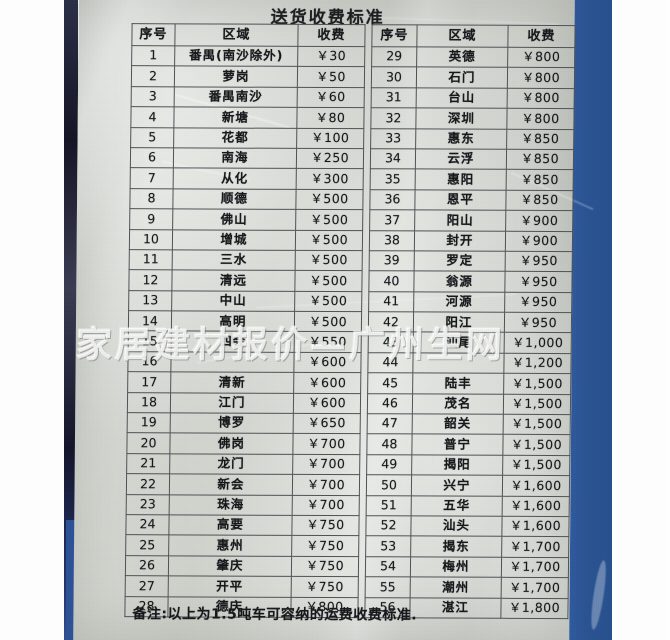 This screenshot has width=670, height=640. Describe the element at coordinates (467, 587) in the screenshot. I see `table-row: 55 潮州 ￥1,700` at that location.